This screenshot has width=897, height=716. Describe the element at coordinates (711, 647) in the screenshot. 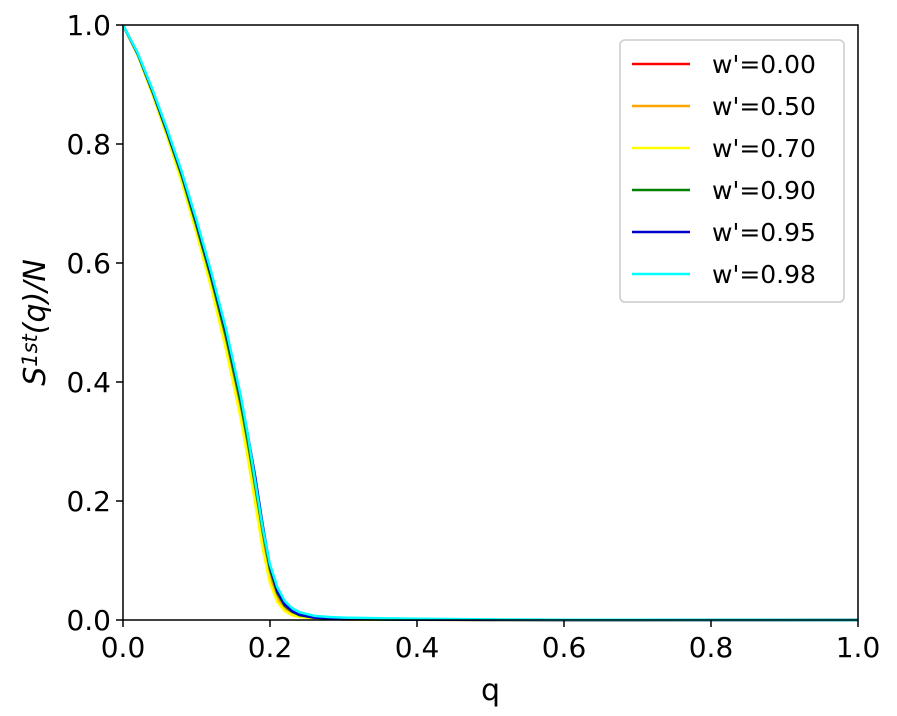

I see `x-tick-label: 0.8` at that location.